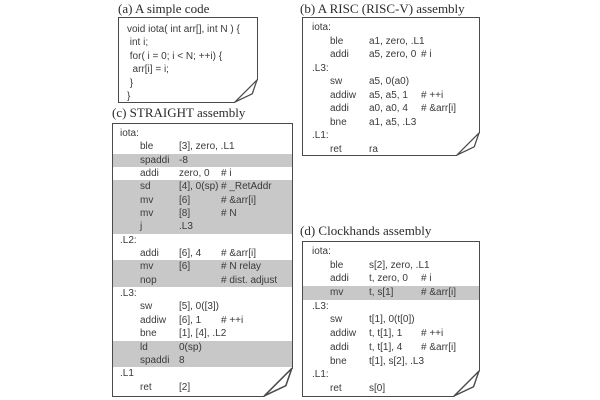 The image size is (600, 400). Describe the element at coordinates (175, 56) in the screenshot. I see `code-line: for( i = 0; i < N; ++i) {` at that location.